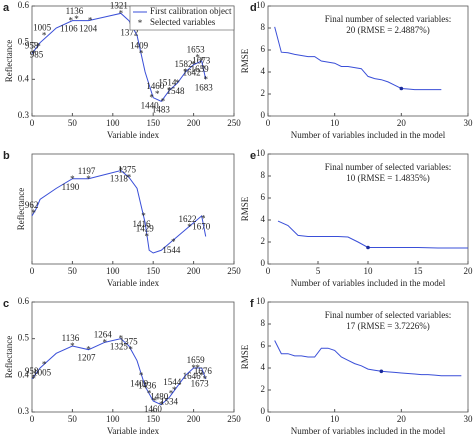 Image resolution: width=474 pixels, height=445 pixels. I want to click on point-label: 1409, so click(139, 46).